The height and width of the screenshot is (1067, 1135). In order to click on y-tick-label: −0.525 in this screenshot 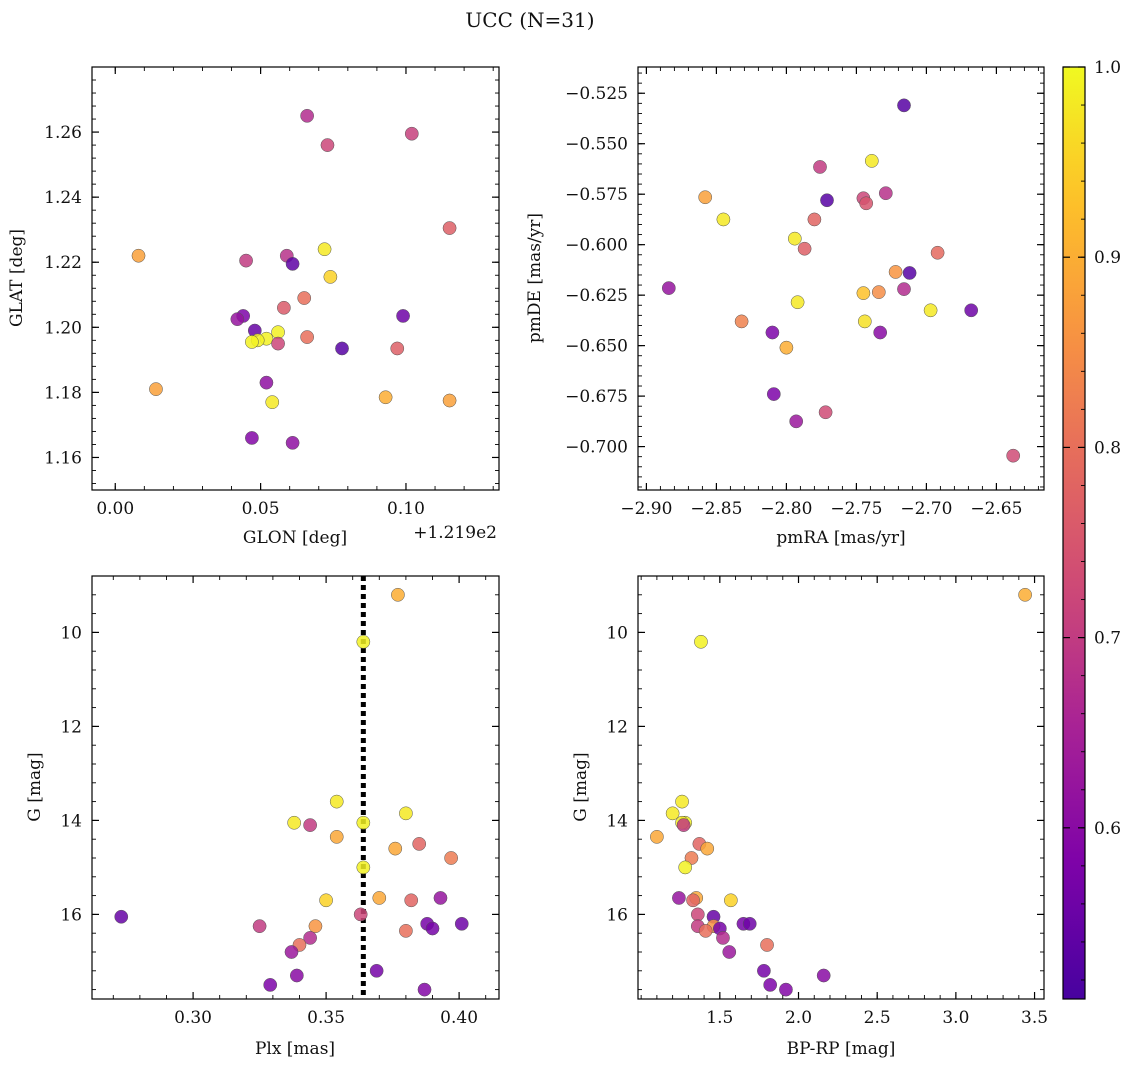, I will do `click(596, 94)`.